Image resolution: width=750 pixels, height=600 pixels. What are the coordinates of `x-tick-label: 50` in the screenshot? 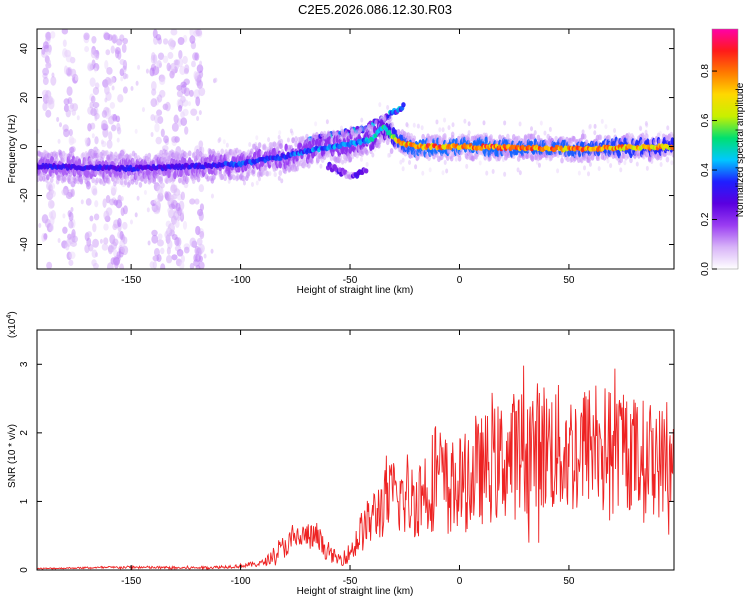 It's located at (569, 280).